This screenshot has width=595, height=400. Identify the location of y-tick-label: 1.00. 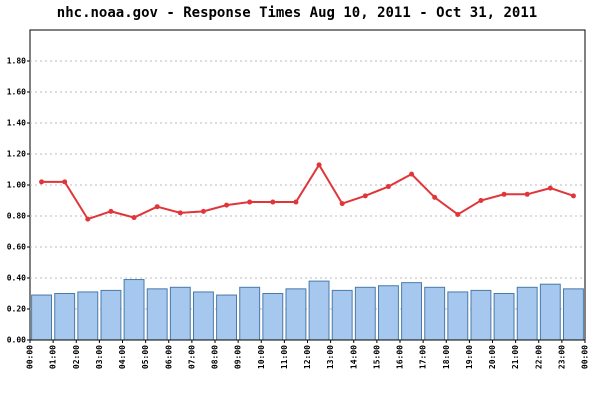
(16, 185).